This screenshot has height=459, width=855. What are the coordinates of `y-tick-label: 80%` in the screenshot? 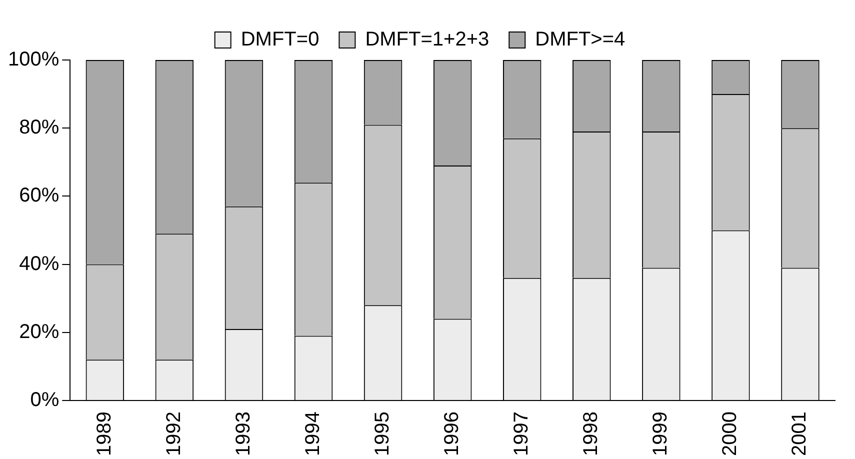 It's located at (39, 127).